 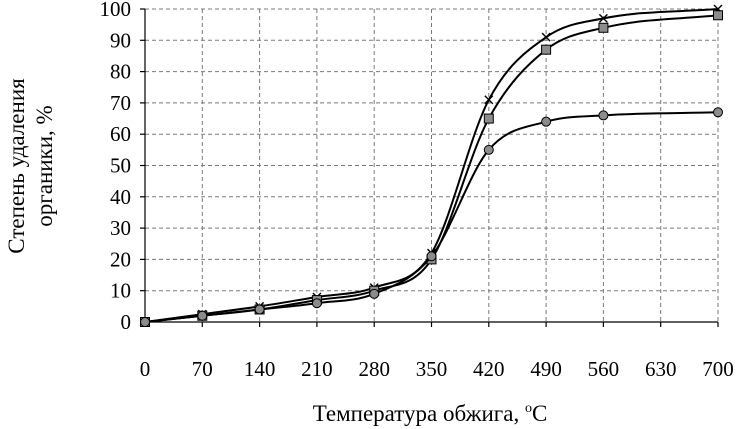 I want to click on y-axis-title-line2: органики, %, so click(x=44, y=165).